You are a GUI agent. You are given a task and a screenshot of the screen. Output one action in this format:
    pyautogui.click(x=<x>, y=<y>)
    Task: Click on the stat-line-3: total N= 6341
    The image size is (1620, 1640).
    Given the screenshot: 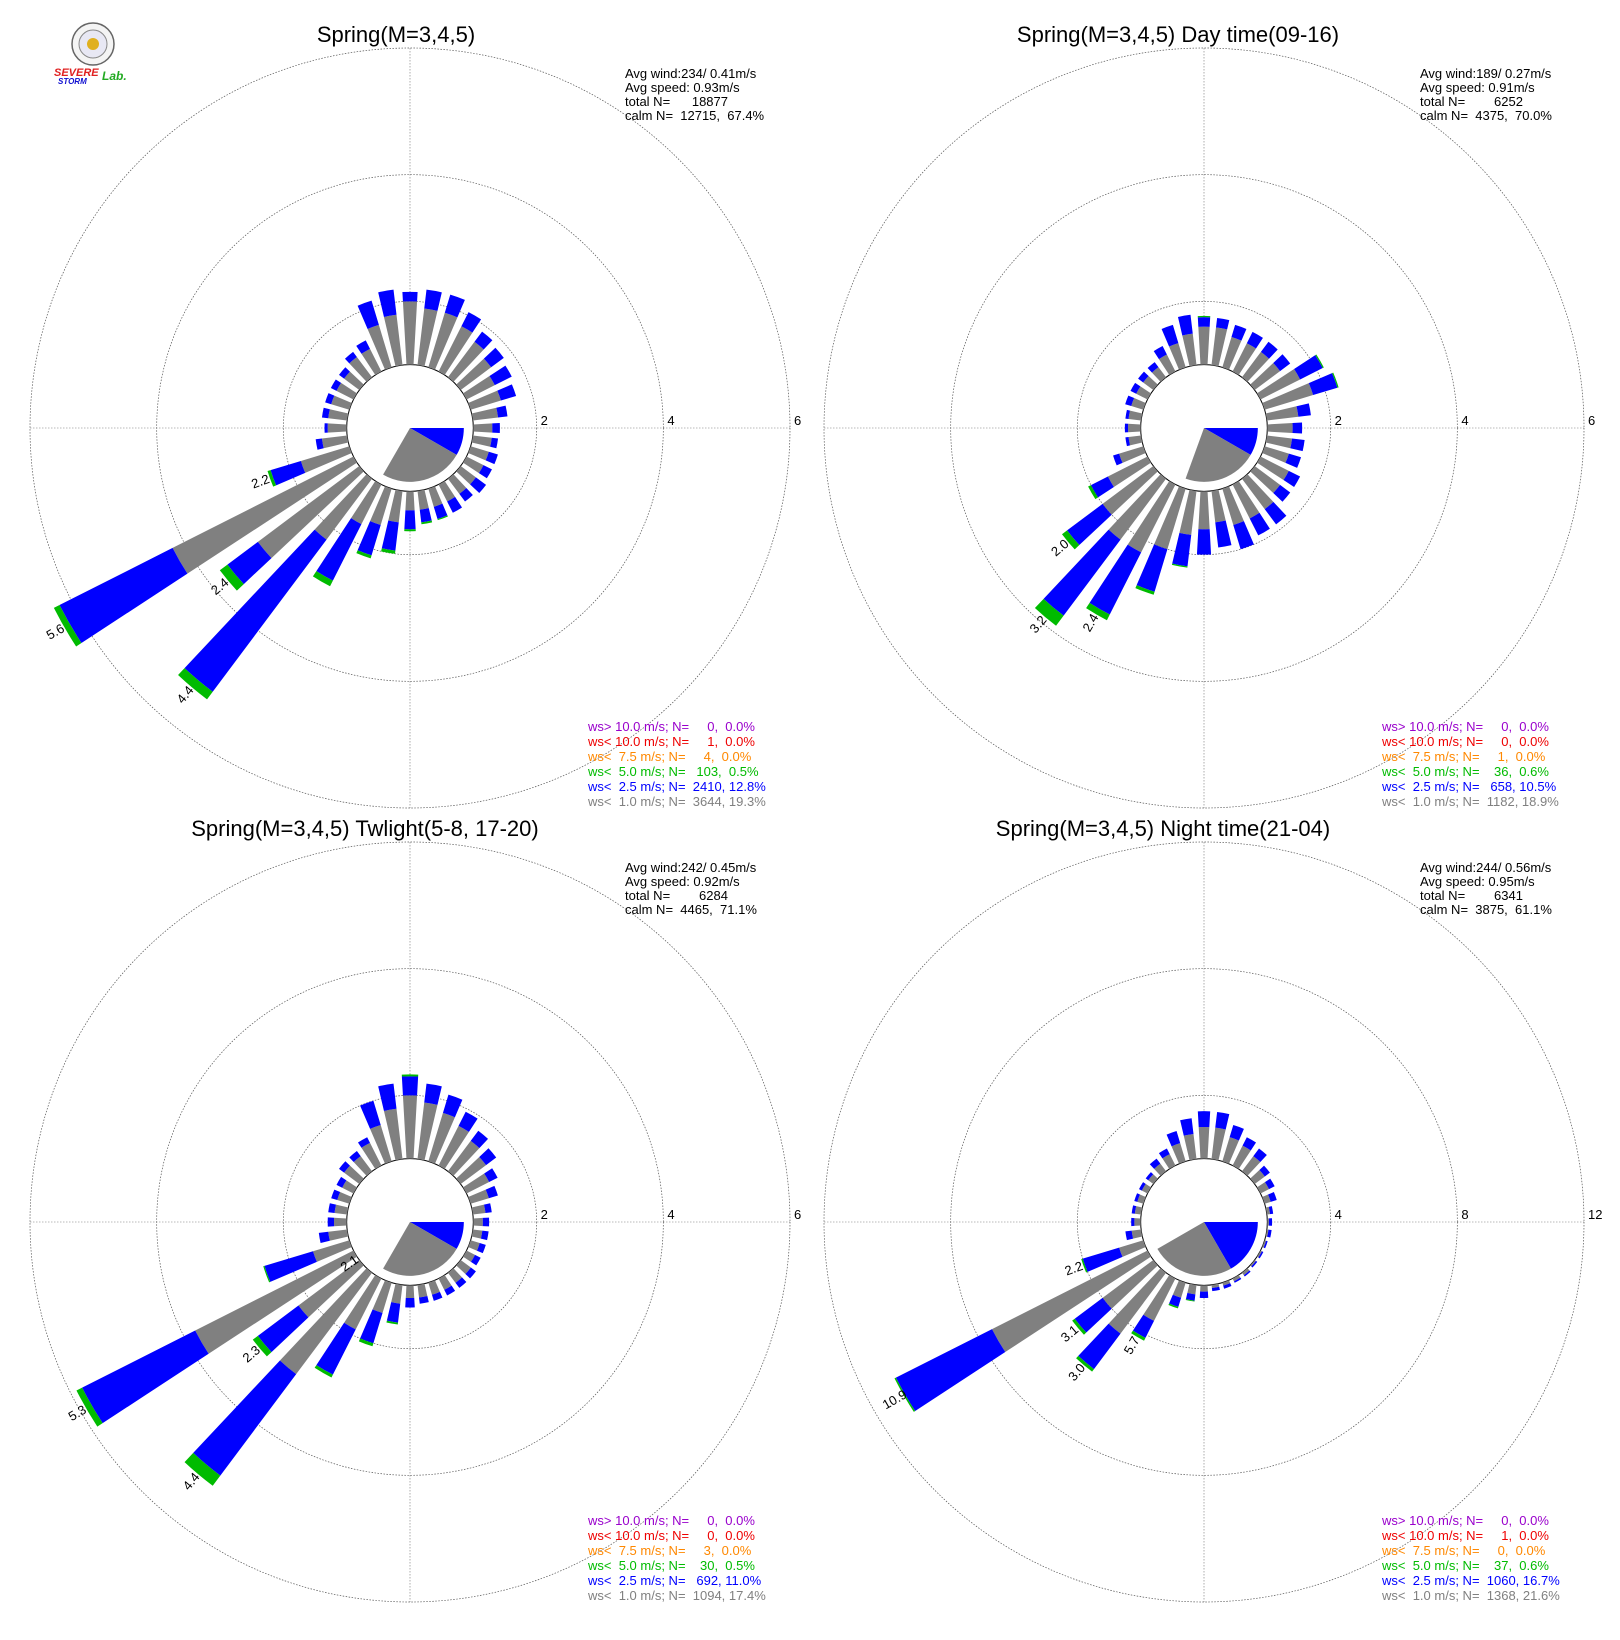 What is the action you would take?
    pyautogui.click(x=1471, y=895)
    